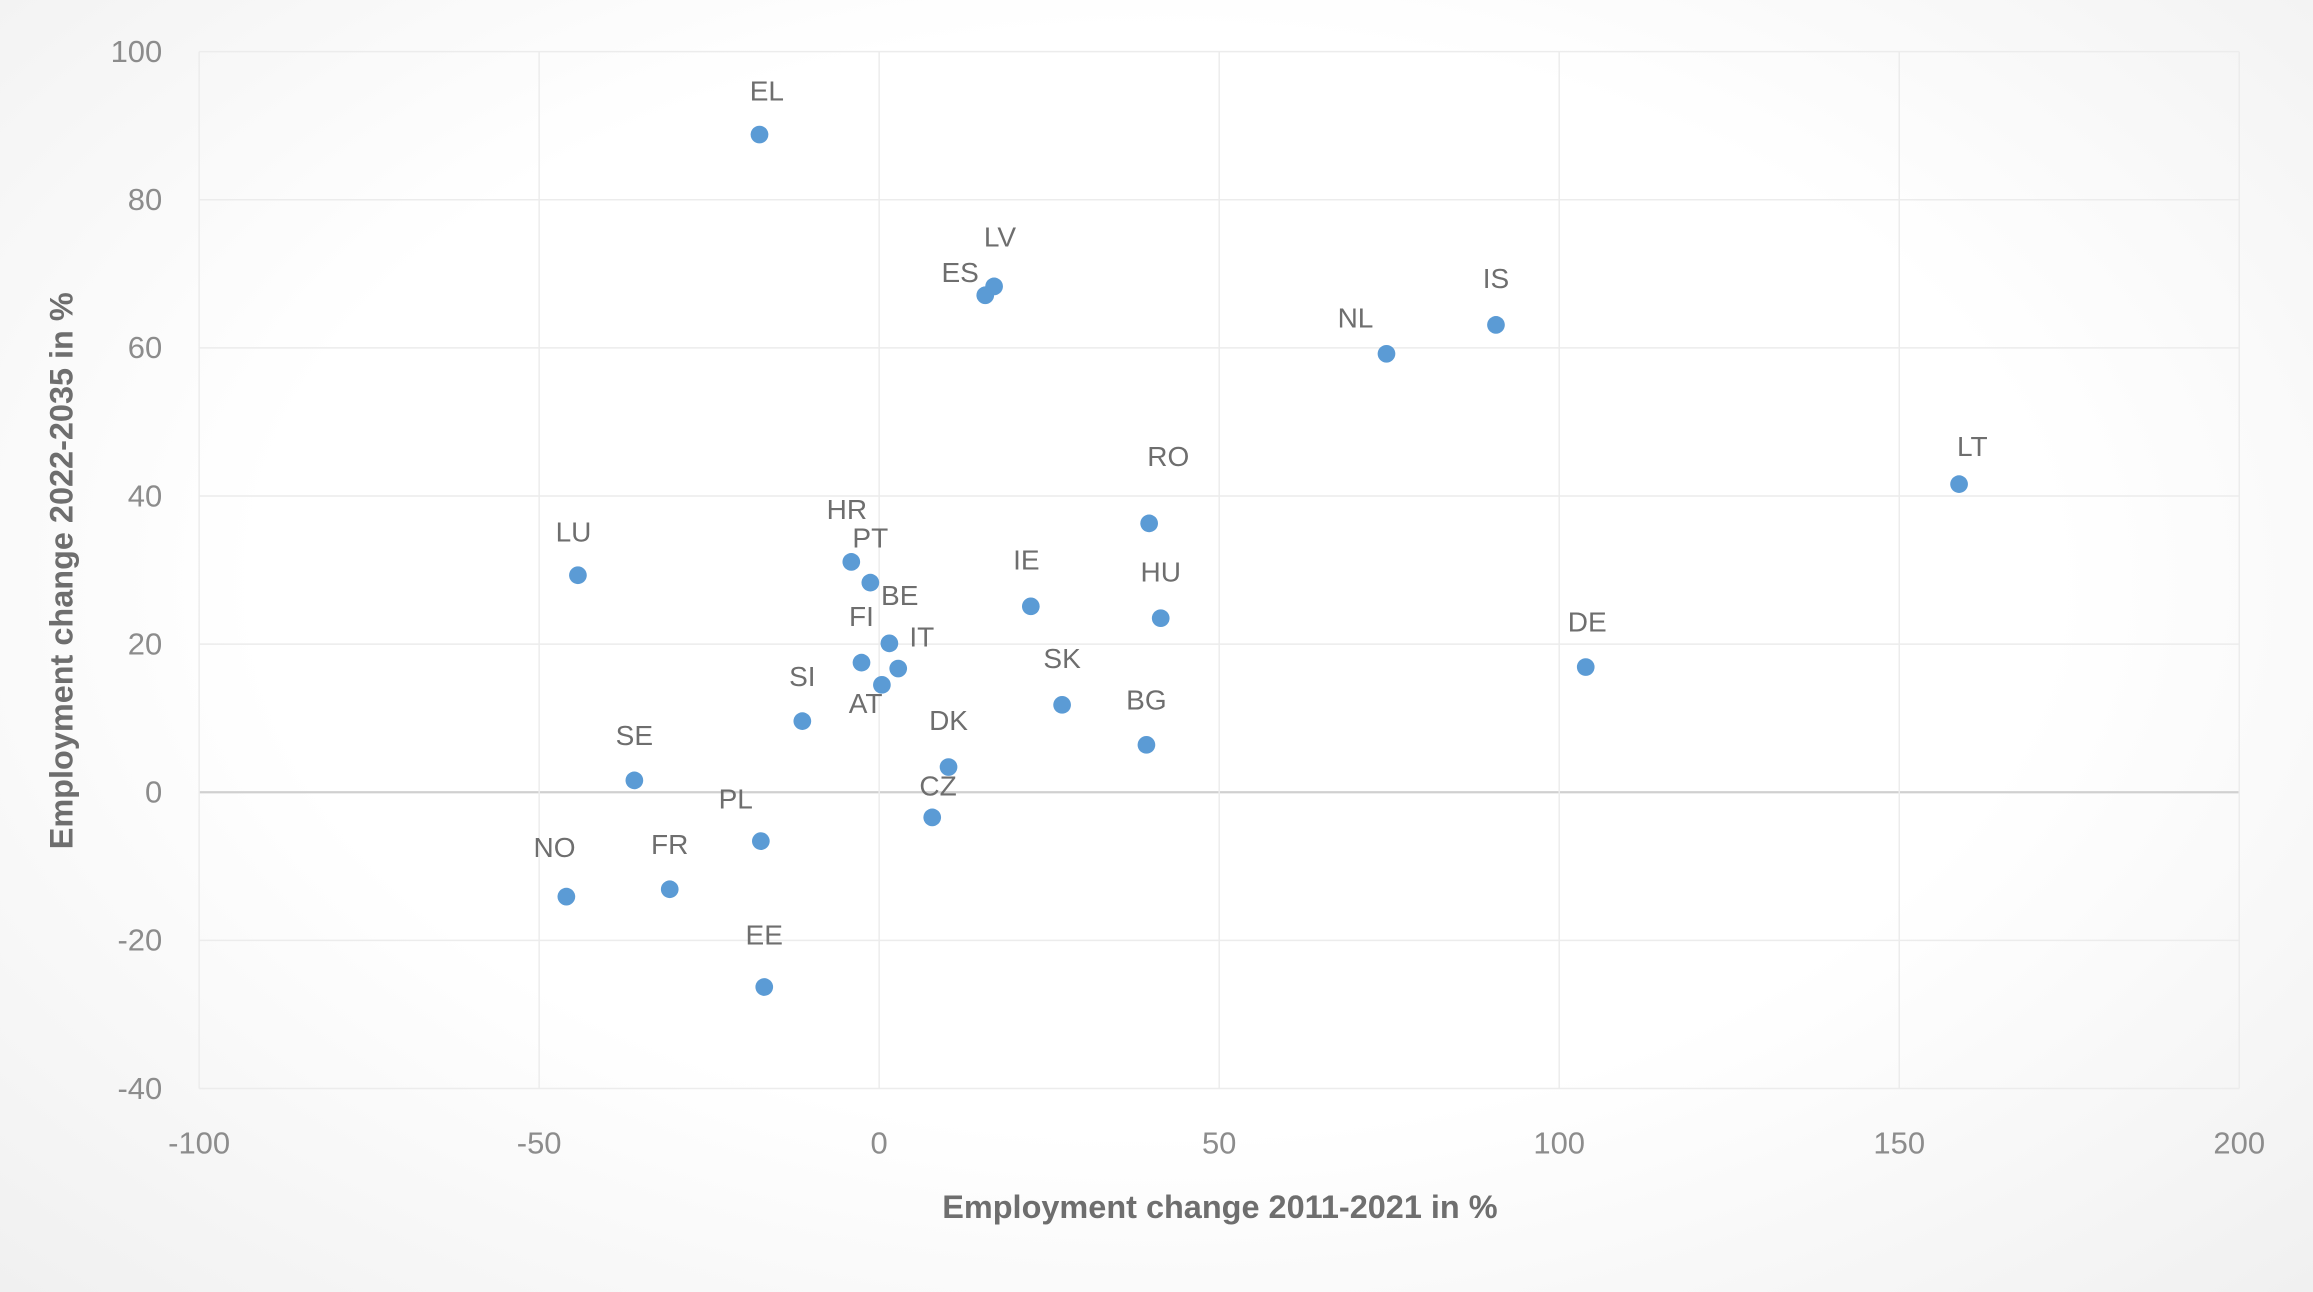  What do you see at coordinates (1168, 456) in the screenshot?
I see `point-label: RO` at bounding box center [1168, 456].